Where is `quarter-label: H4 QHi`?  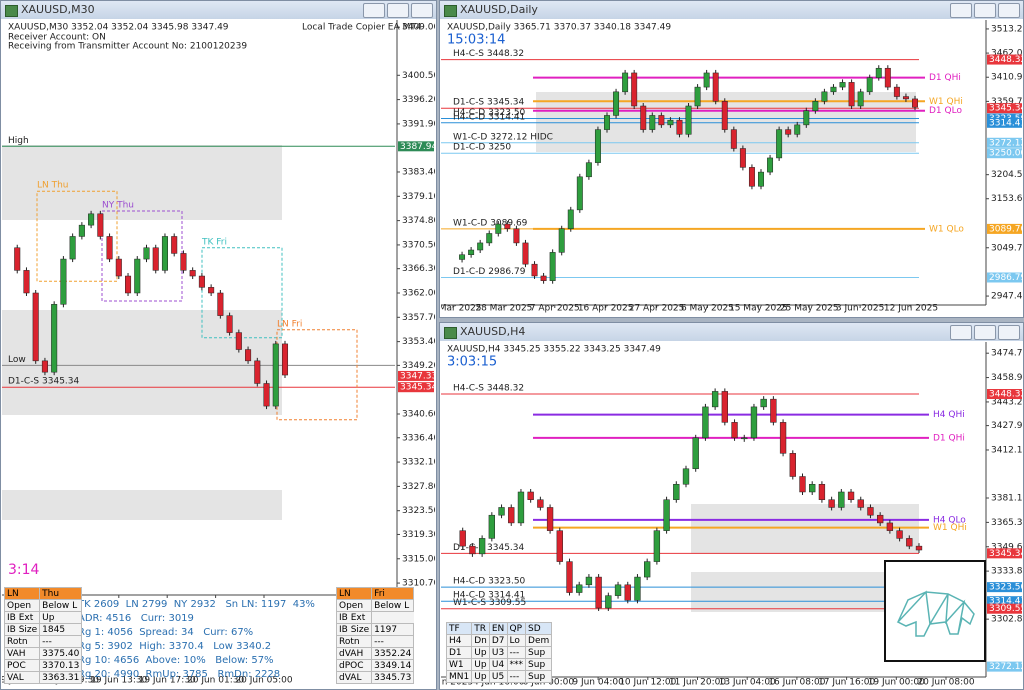 quarter-label: H4 QHi is located at coordinates (949, 415).